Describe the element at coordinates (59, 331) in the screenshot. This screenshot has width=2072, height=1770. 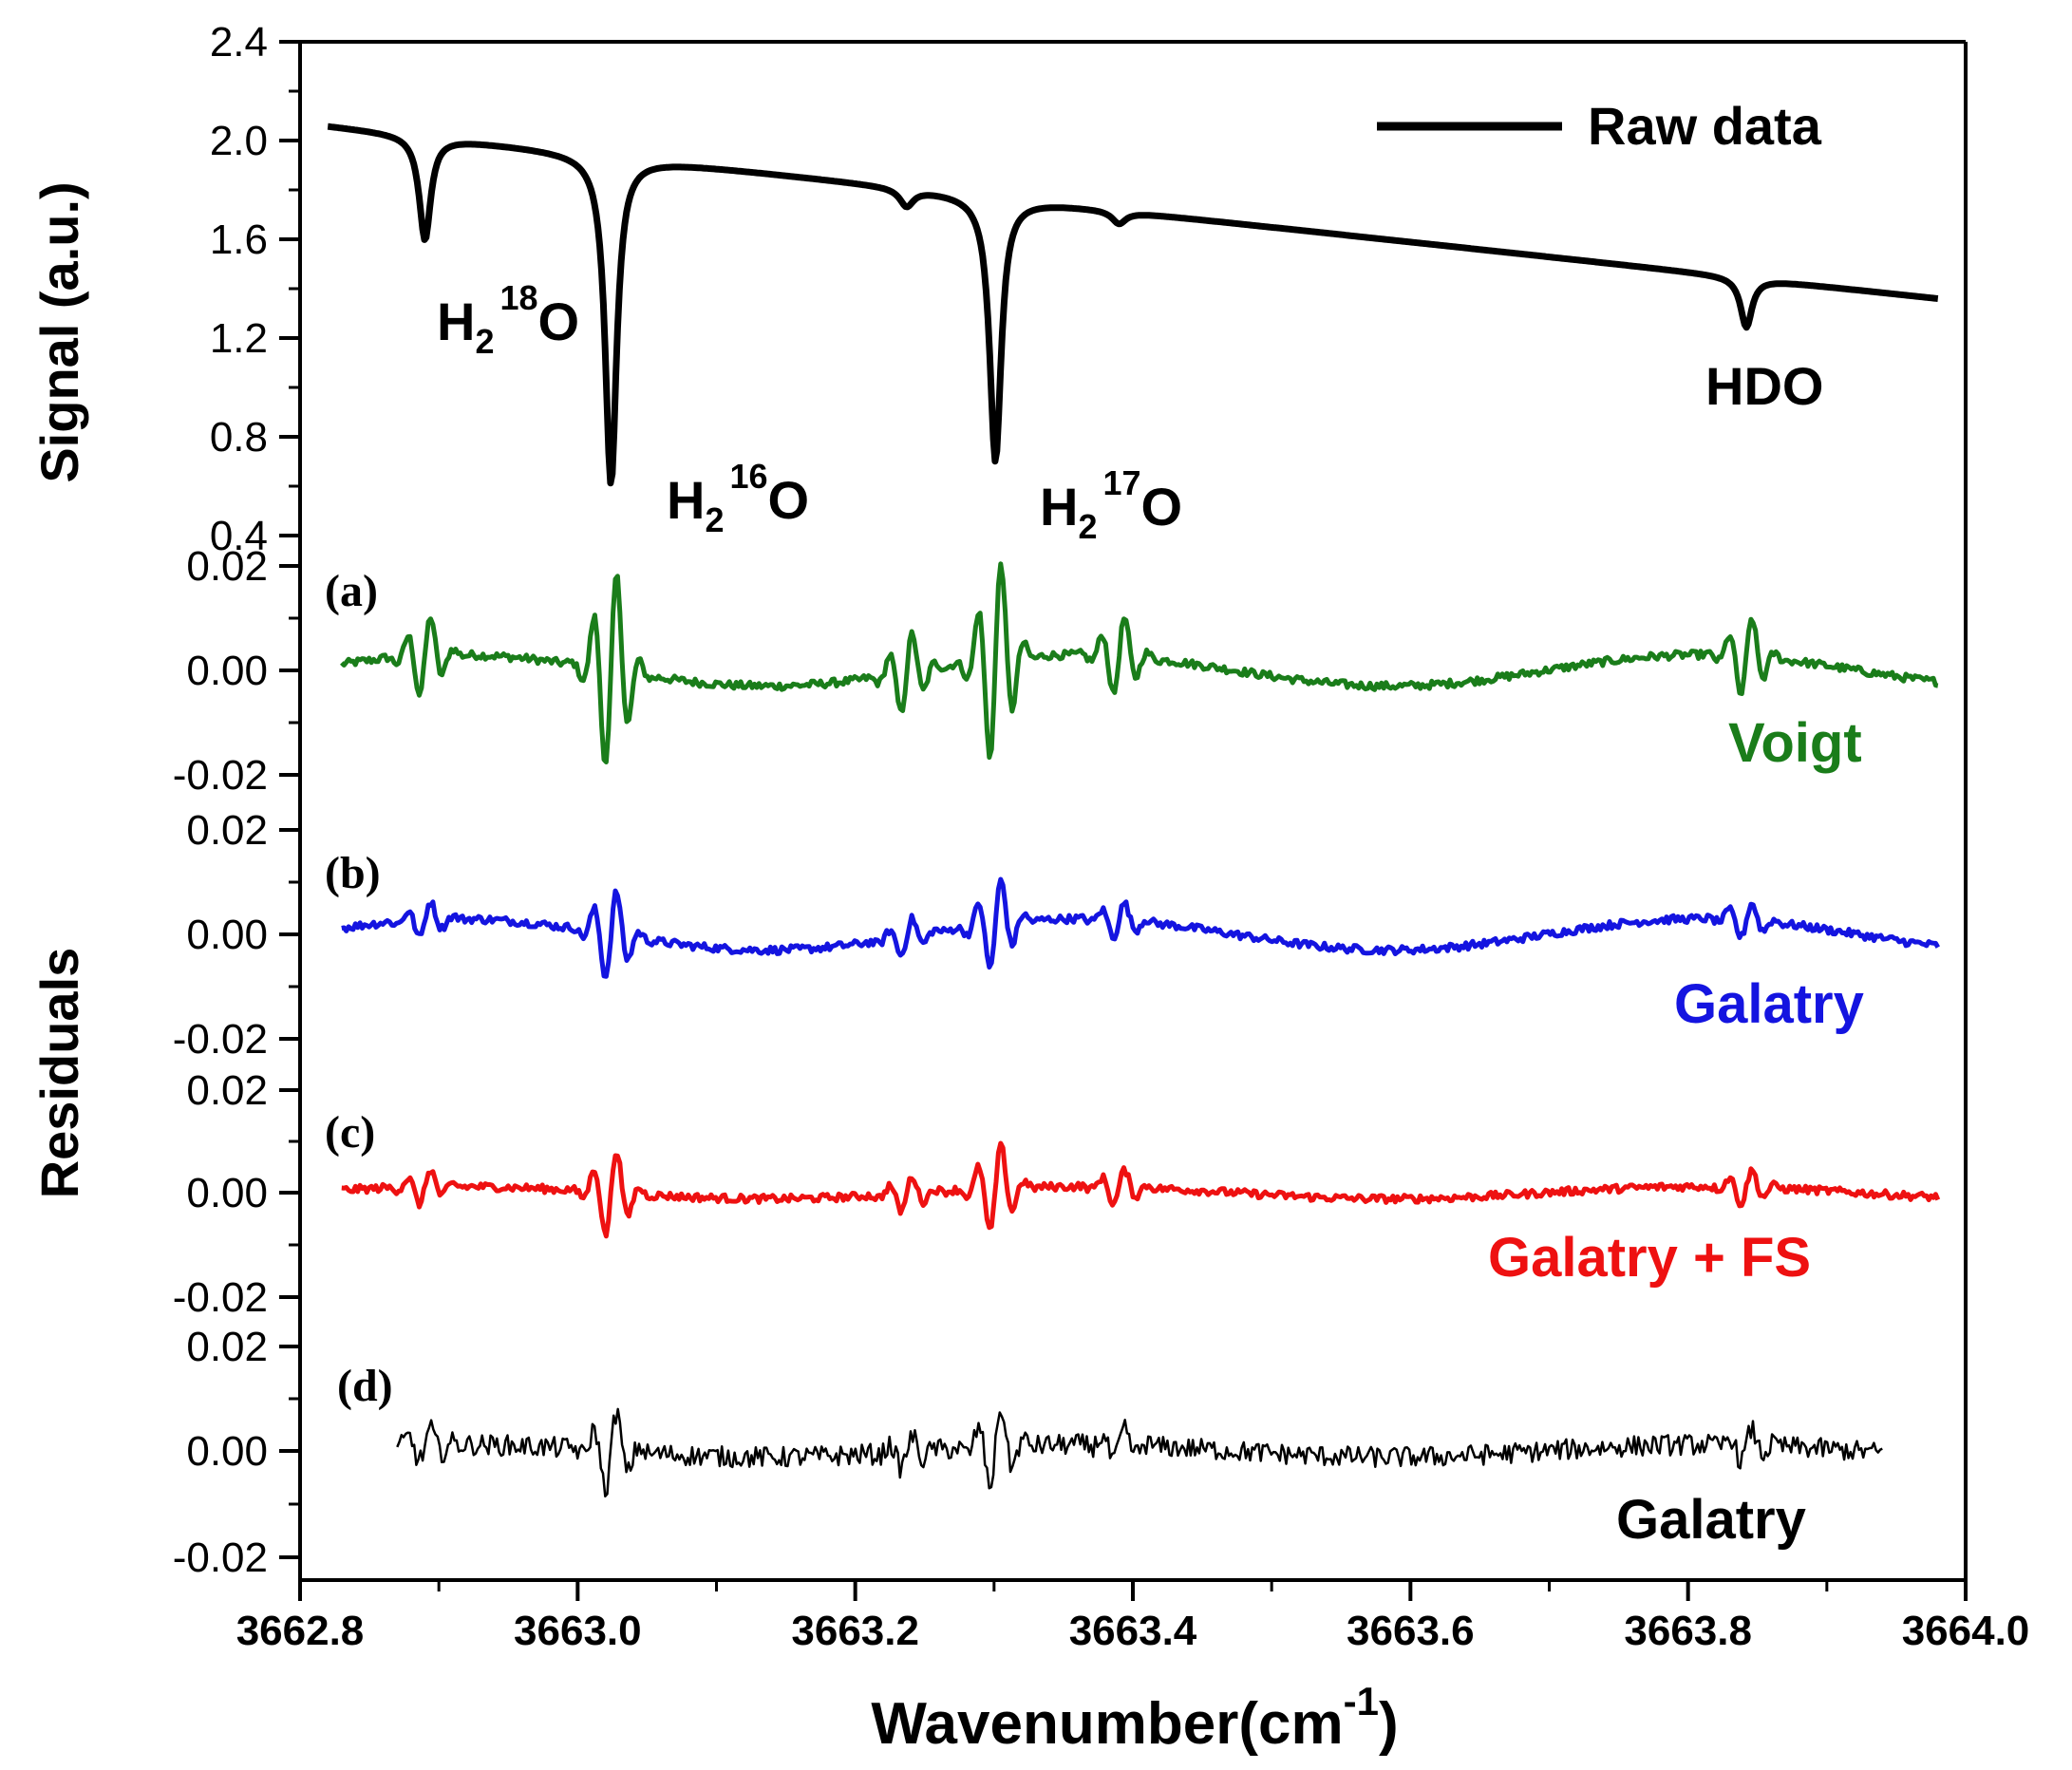
I see `signal-axis-title: Signal (a.u.)` at that location.